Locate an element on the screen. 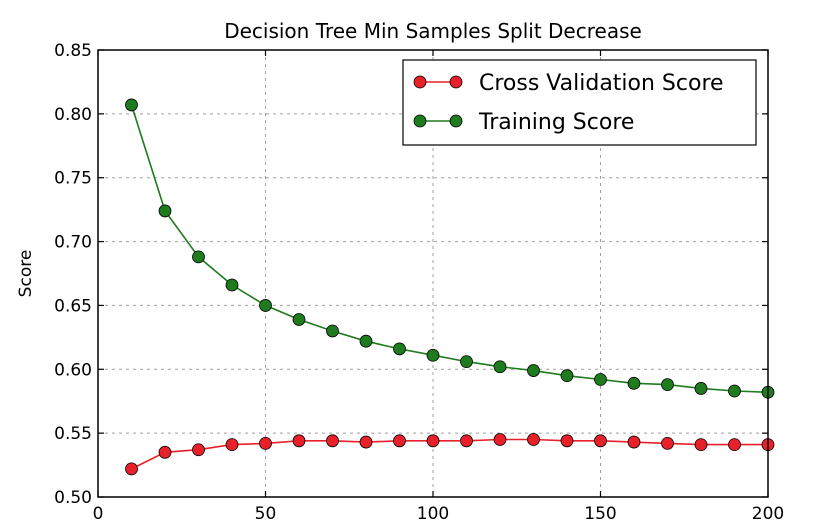 The image size is (818, 528). y-tick-label: 0.85 is located at coordinates (73, 51).